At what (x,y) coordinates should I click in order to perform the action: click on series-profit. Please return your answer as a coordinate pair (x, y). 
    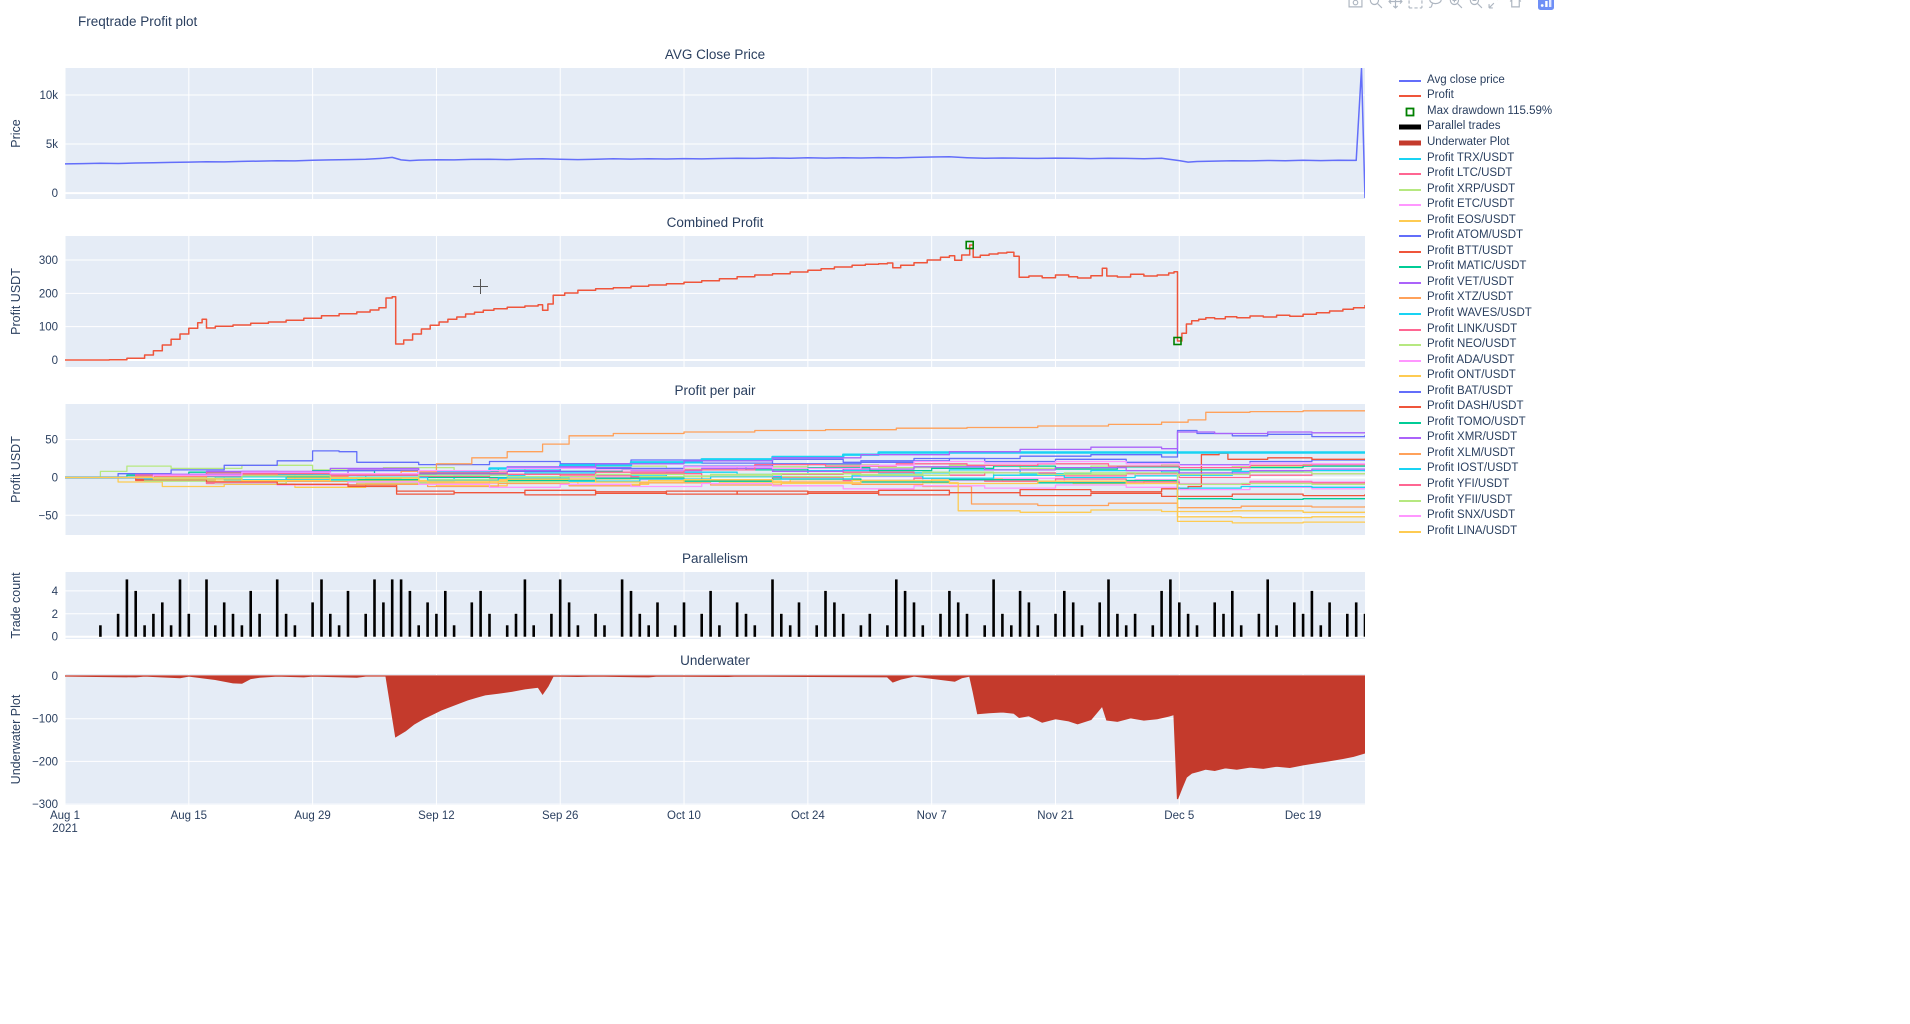
    Looking at the image, I should click on (715, 302).